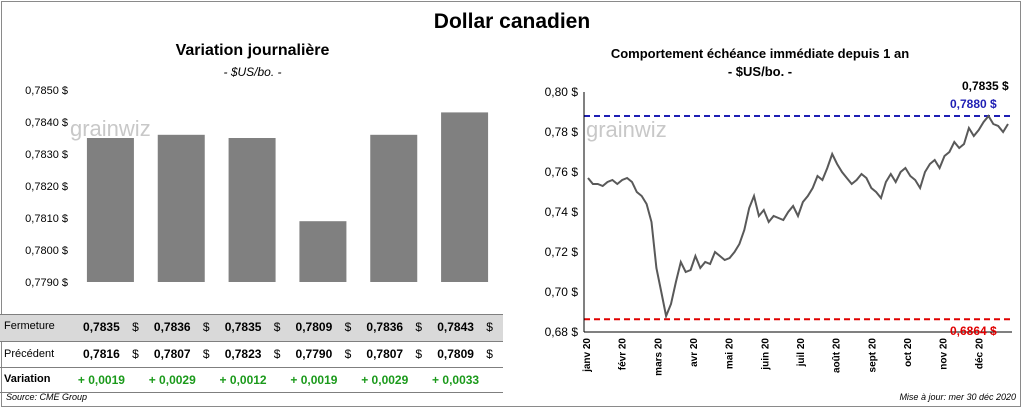  I want to click on y-tick-label: 0,7820 $, so click(46, 187).